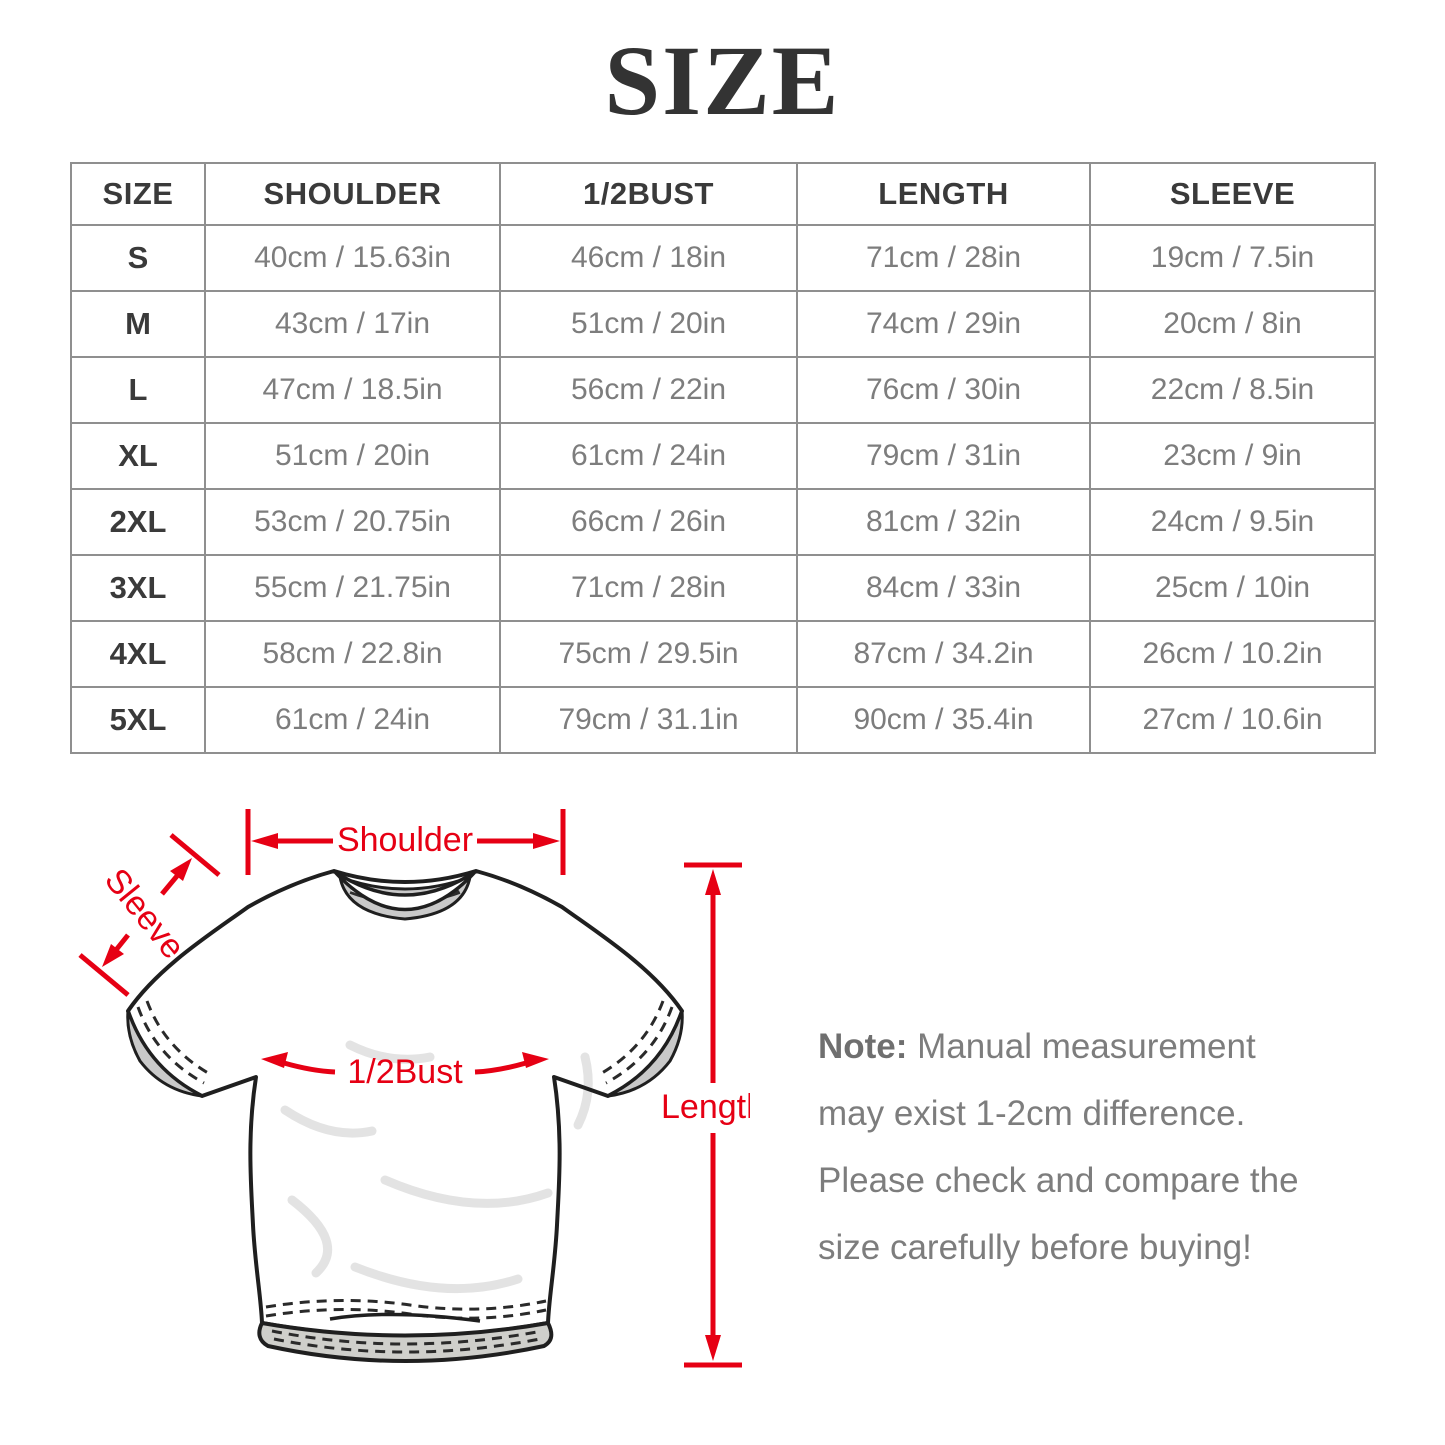 The width and height of the screenshot is (1445, 1445). Describe the element at coordinates (138, 456) in the screenshot. I see `size-cell: XL` at that location.